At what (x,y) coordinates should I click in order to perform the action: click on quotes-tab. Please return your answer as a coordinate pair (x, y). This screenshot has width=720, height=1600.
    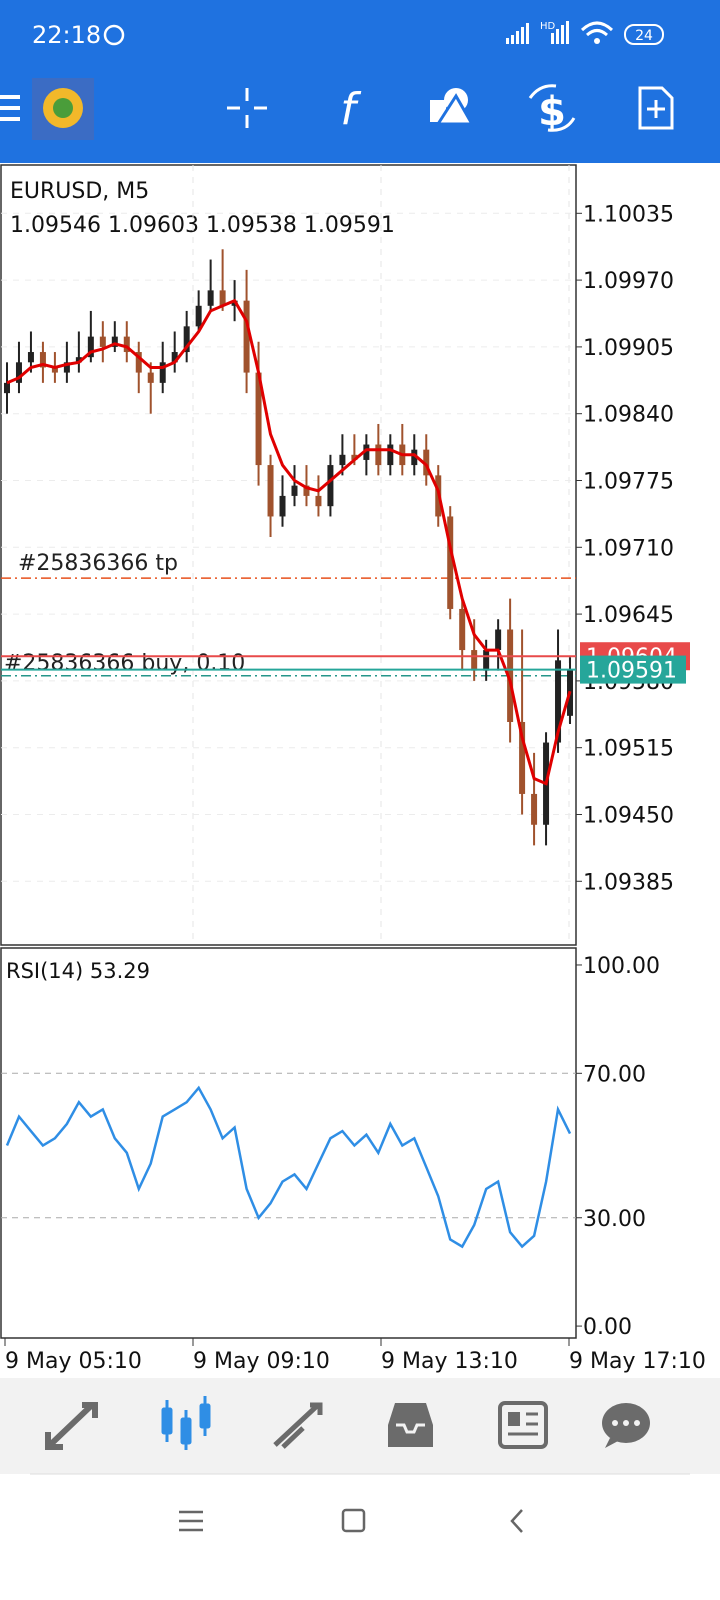
    Looking at the image, I should click on (71, 1426).